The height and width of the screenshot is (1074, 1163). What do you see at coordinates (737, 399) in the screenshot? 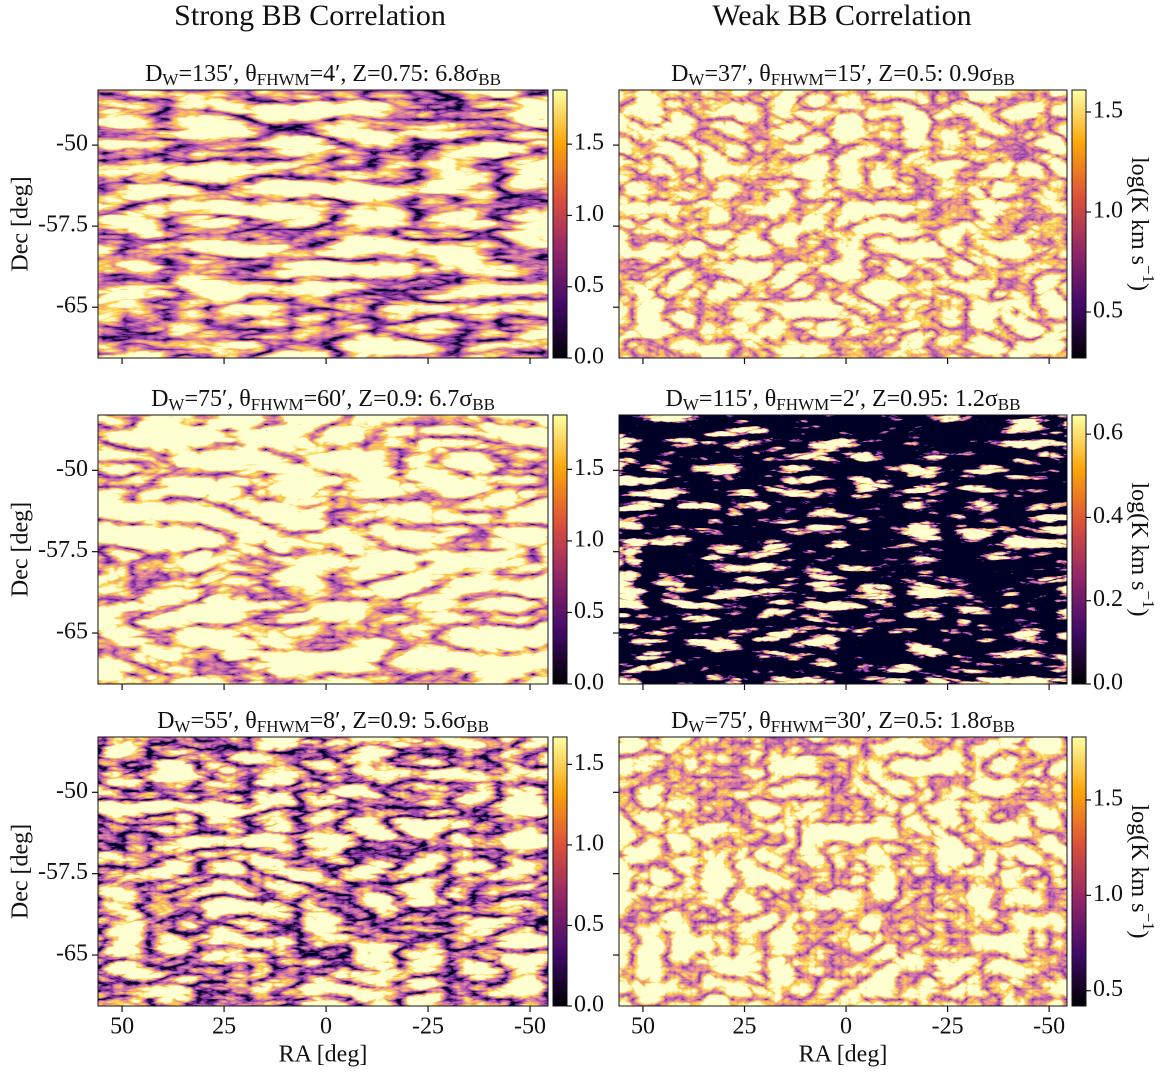
I see `label-part: =115′, θ` at bounding box center [737, 399].